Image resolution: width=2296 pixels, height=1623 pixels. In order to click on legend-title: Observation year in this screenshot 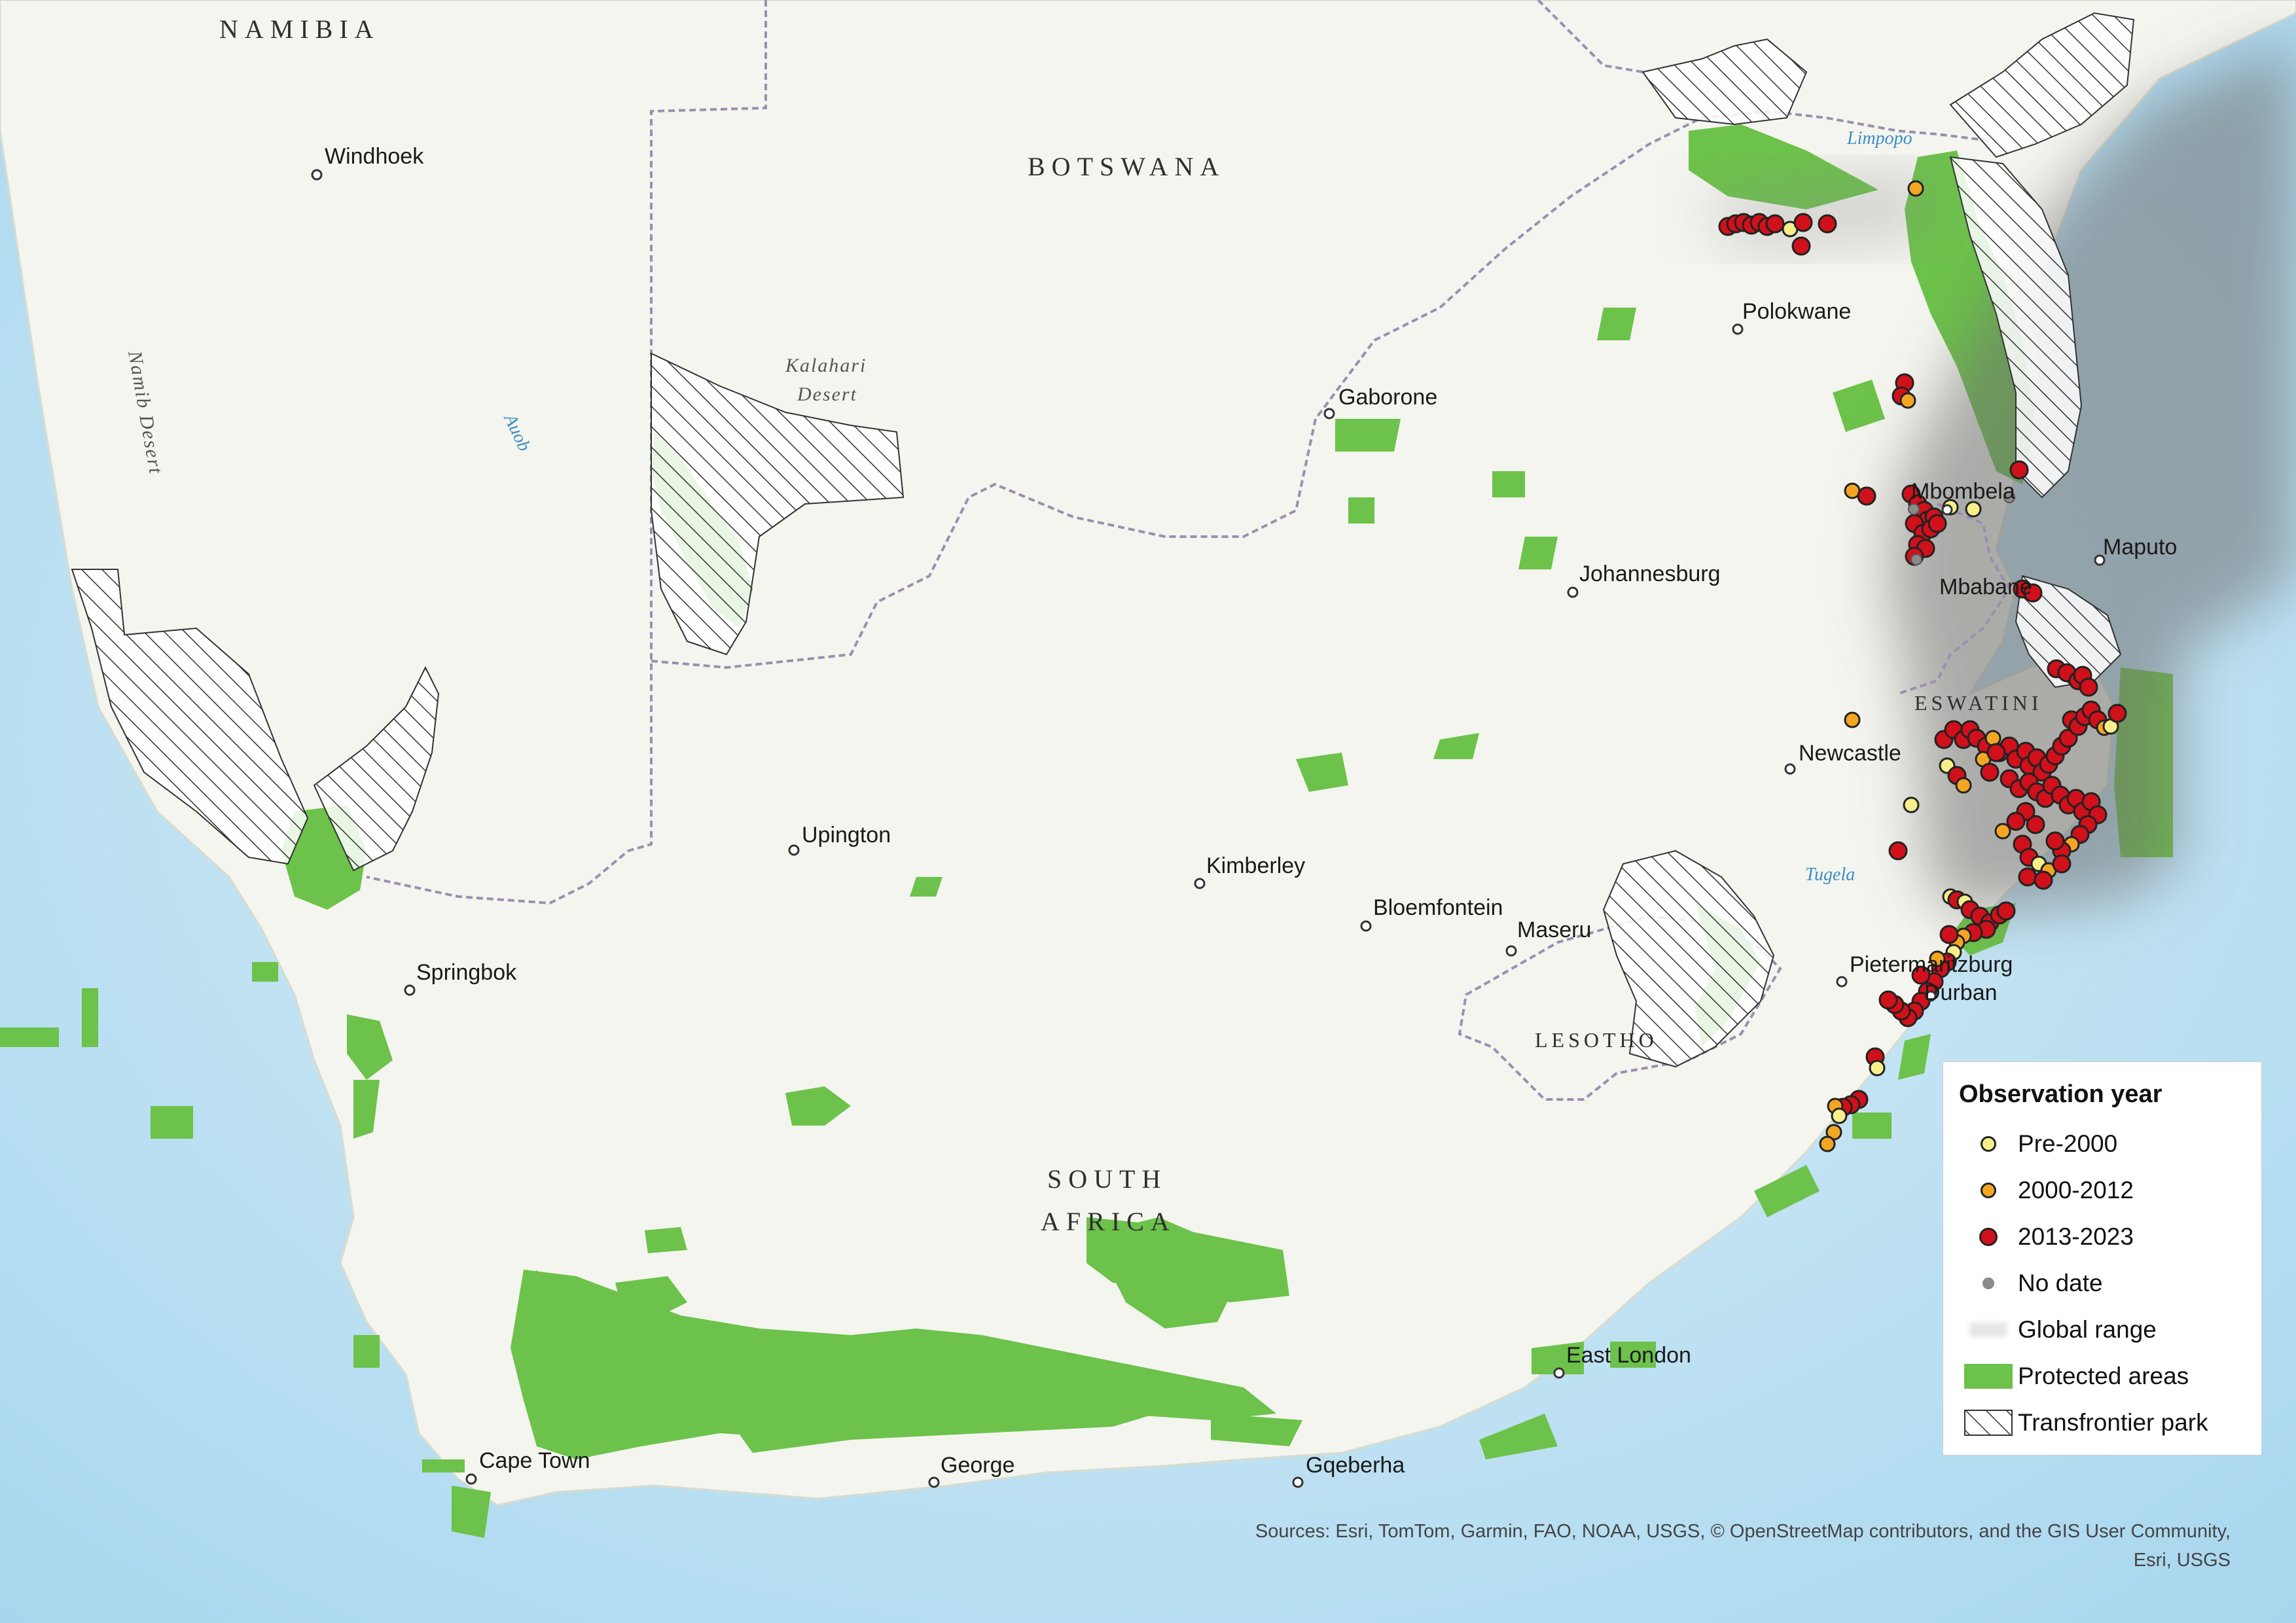, I will do `click(2060, 1094)`.